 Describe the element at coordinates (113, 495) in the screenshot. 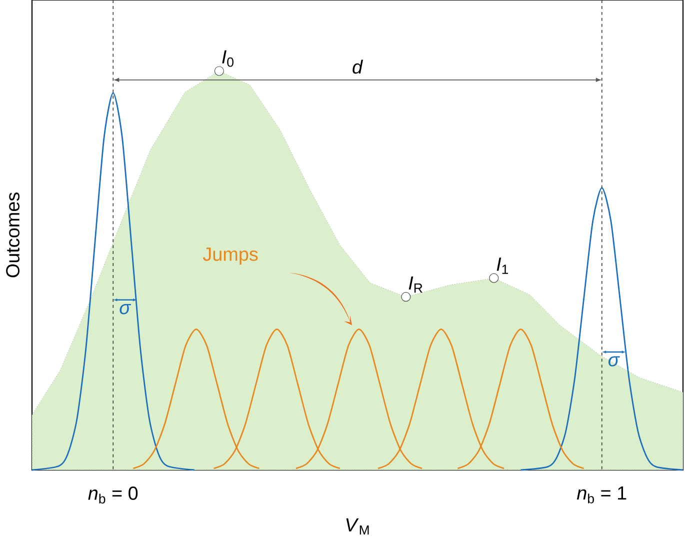

I see `x-tick-label: n$_{b}$ = 0` at that location.